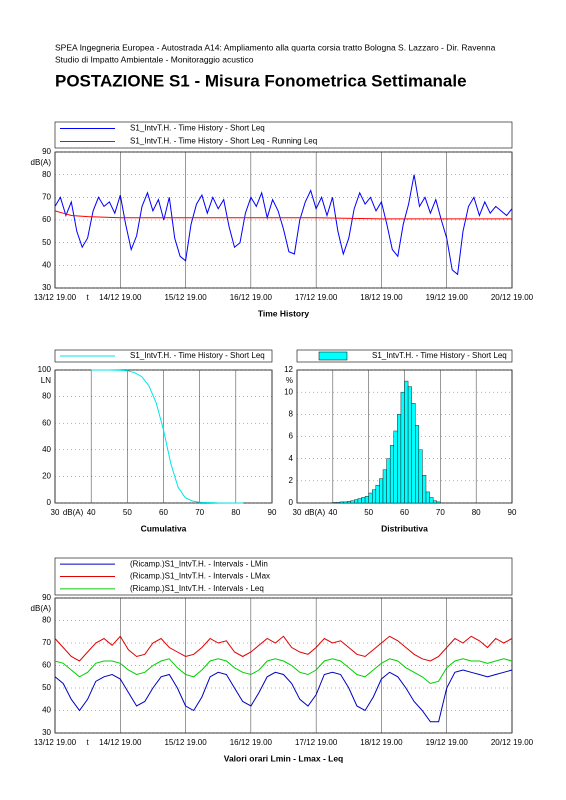 This screenshot has height=800, width=566. What do you see at coordinates (333, 356) in the screenshot?
I see `legend-swatch` at bounding box center [333, 356].